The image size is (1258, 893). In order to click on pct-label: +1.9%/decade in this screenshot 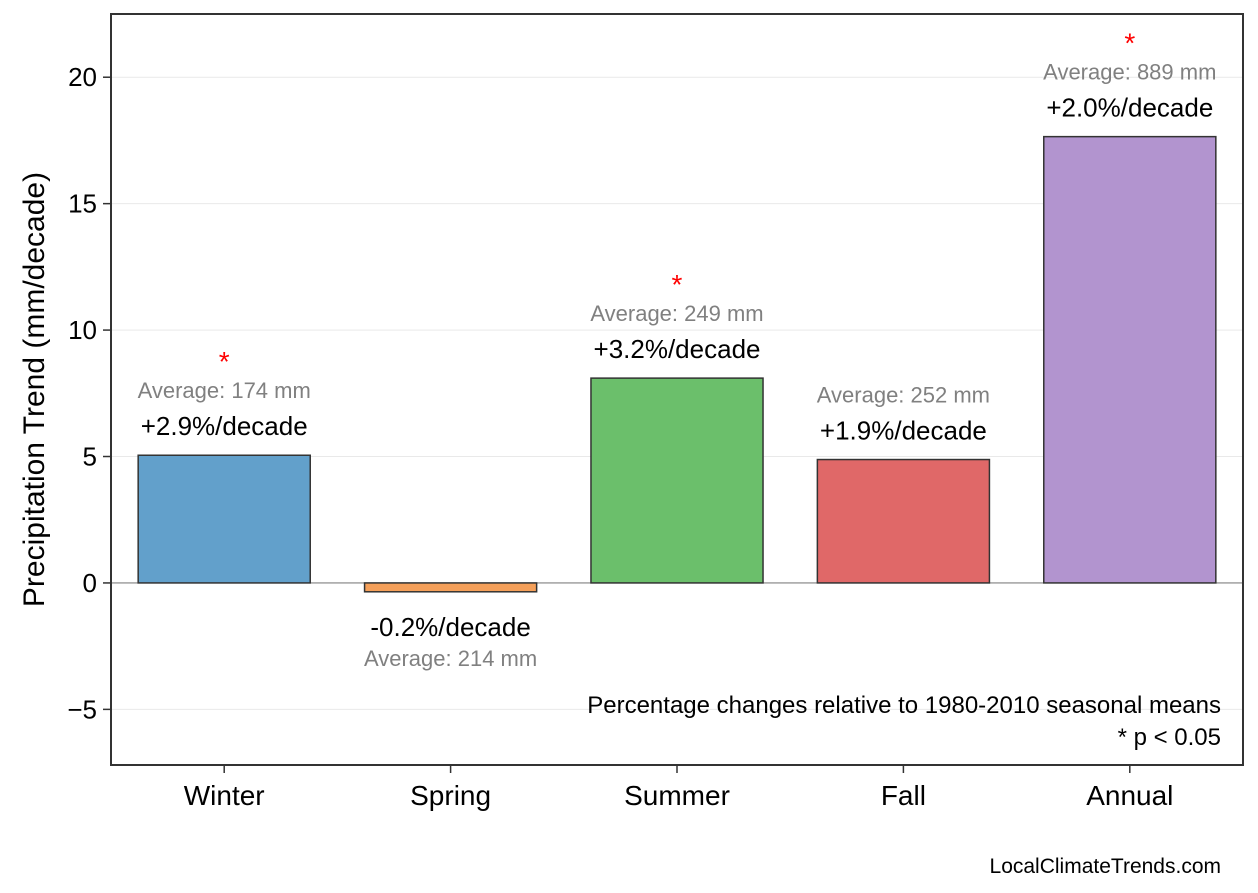, I will do `click(903, 431)`.